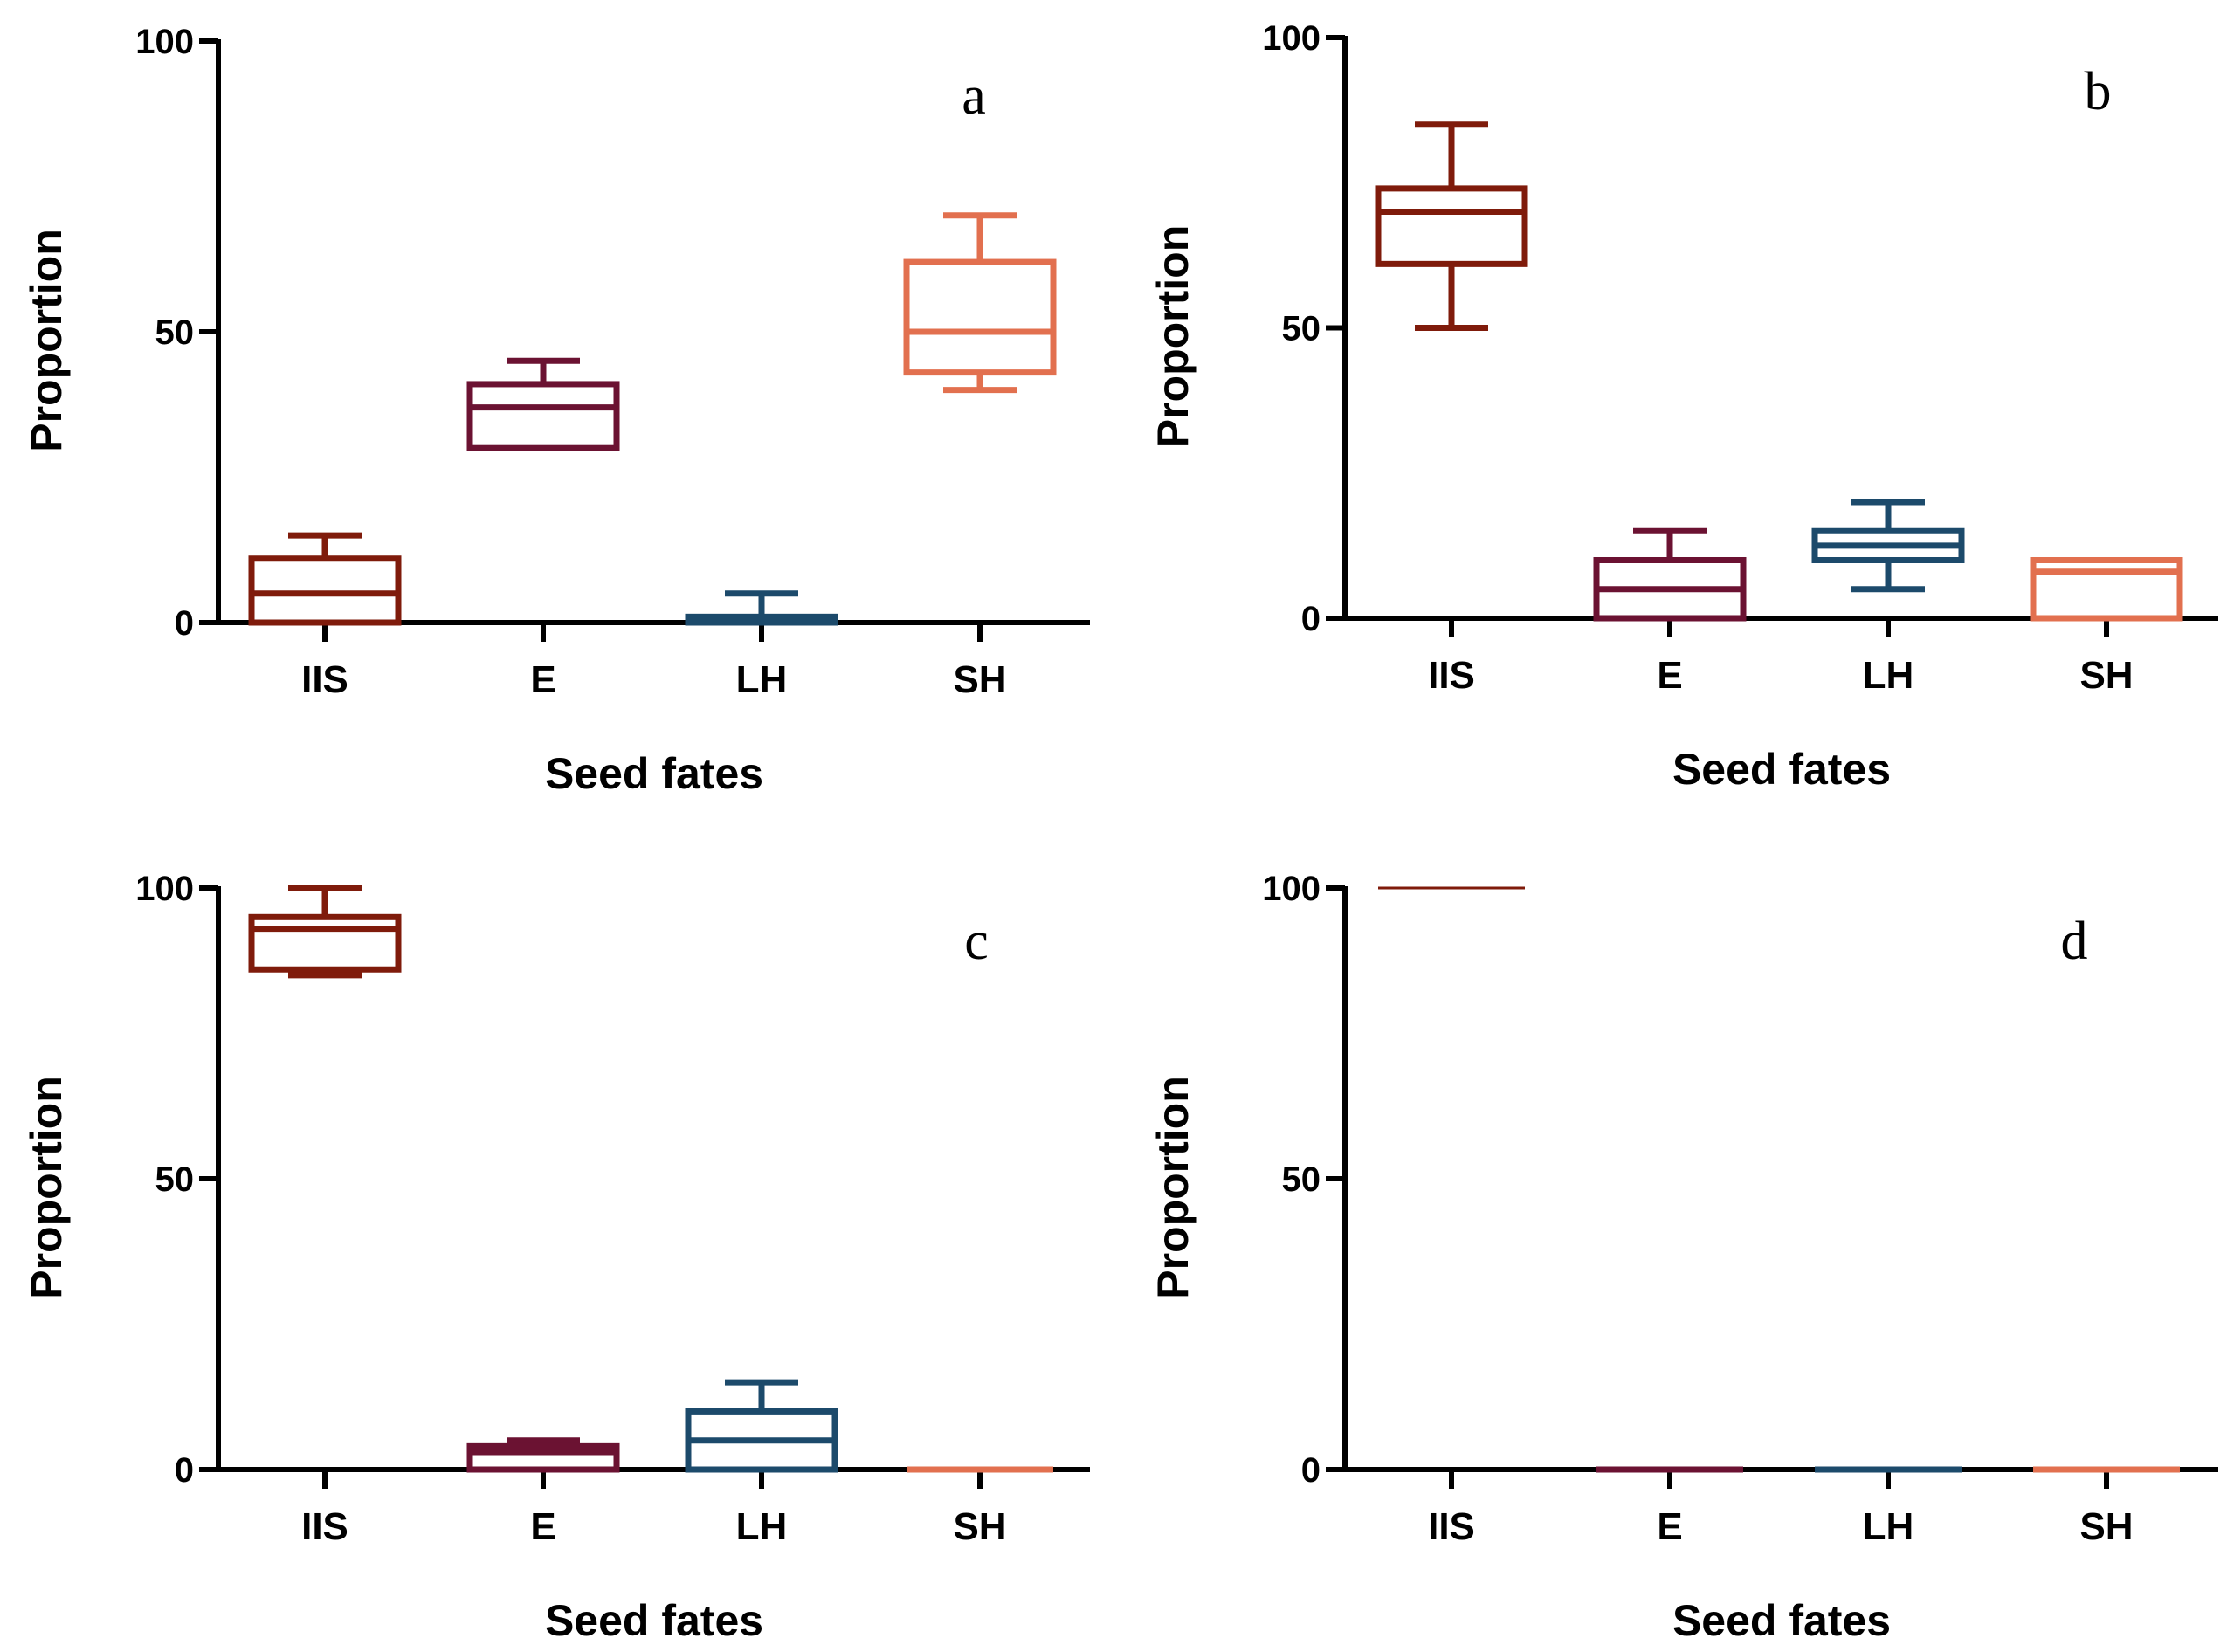 This screenshot has height=1652, width=2234. What do you see at coordinates (2098, 91) in the screenshot?
I see `panel-label: b` at bounding box center [2098, 91].